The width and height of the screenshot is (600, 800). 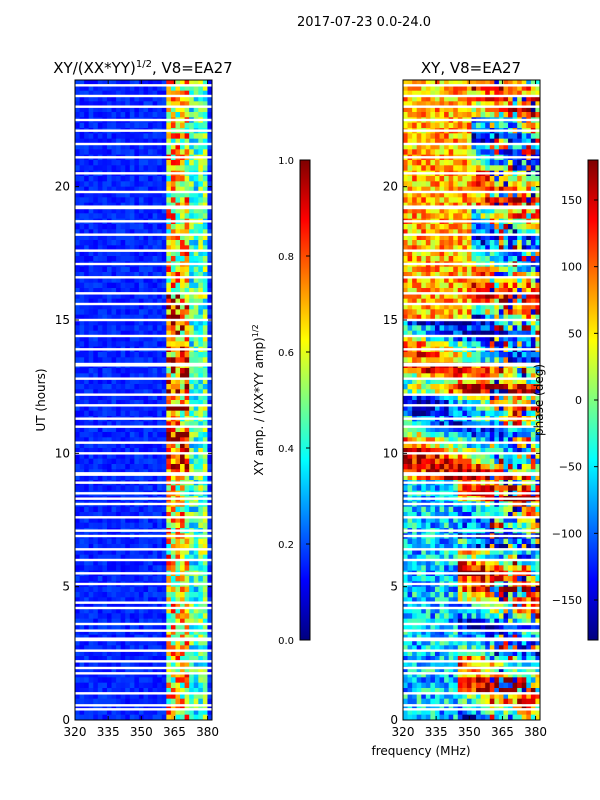 What do you see at coordinates (41, 399) in the screenshot?
I see `ut-axis-label: UT (hours)` at bounding box center [41, 399].